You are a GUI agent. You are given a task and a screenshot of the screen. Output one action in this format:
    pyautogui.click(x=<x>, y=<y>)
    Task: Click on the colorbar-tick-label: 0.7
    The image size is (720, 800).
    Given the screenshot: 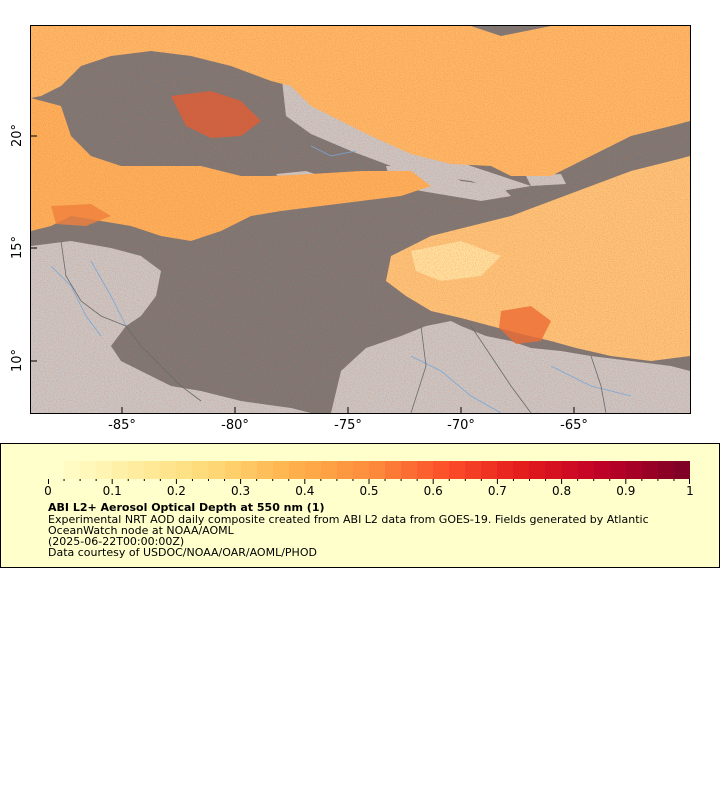 What is the action you would take?
    pyautogui.click(x=497, y=491)
    